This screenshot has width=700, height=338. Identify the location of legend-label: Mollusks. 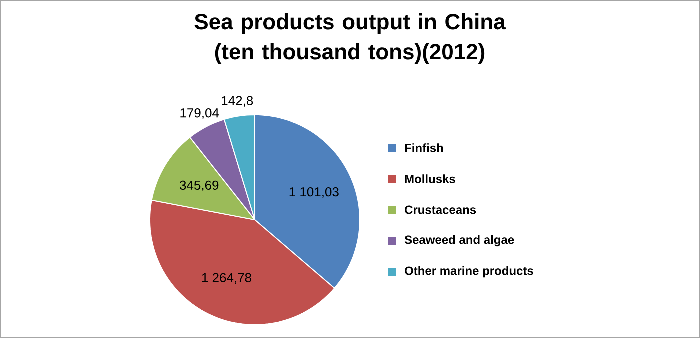
(430, 179).